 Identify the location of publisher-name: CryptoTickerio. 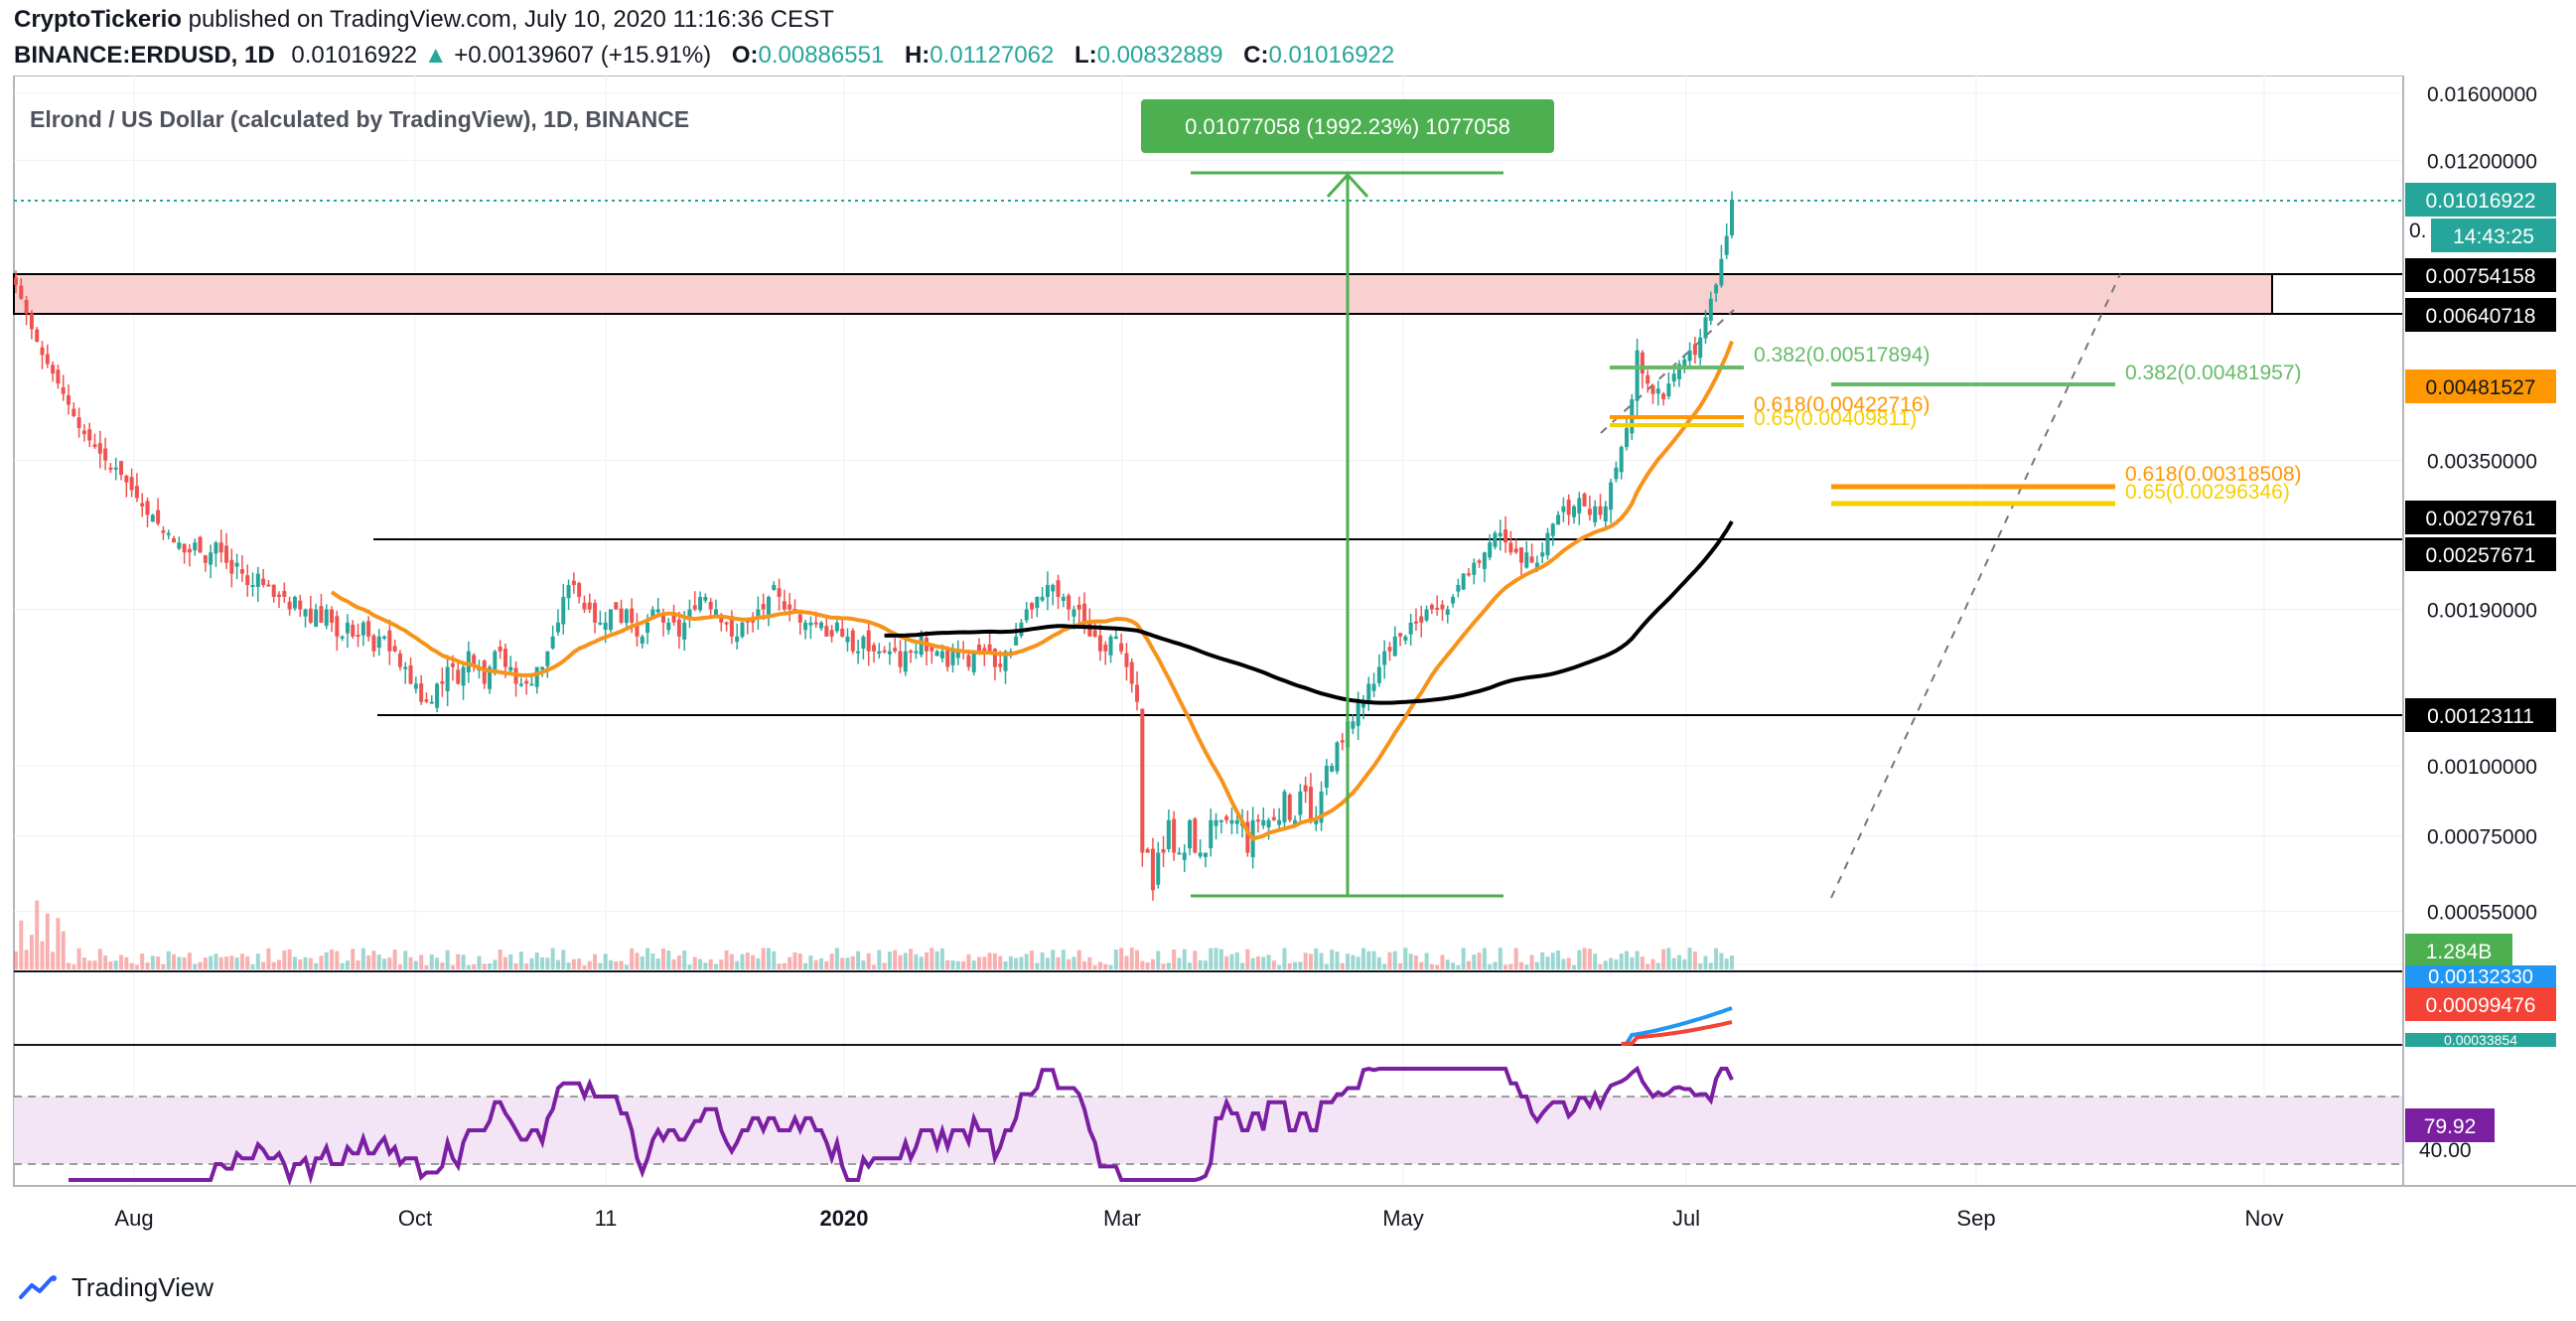
(98, 19).